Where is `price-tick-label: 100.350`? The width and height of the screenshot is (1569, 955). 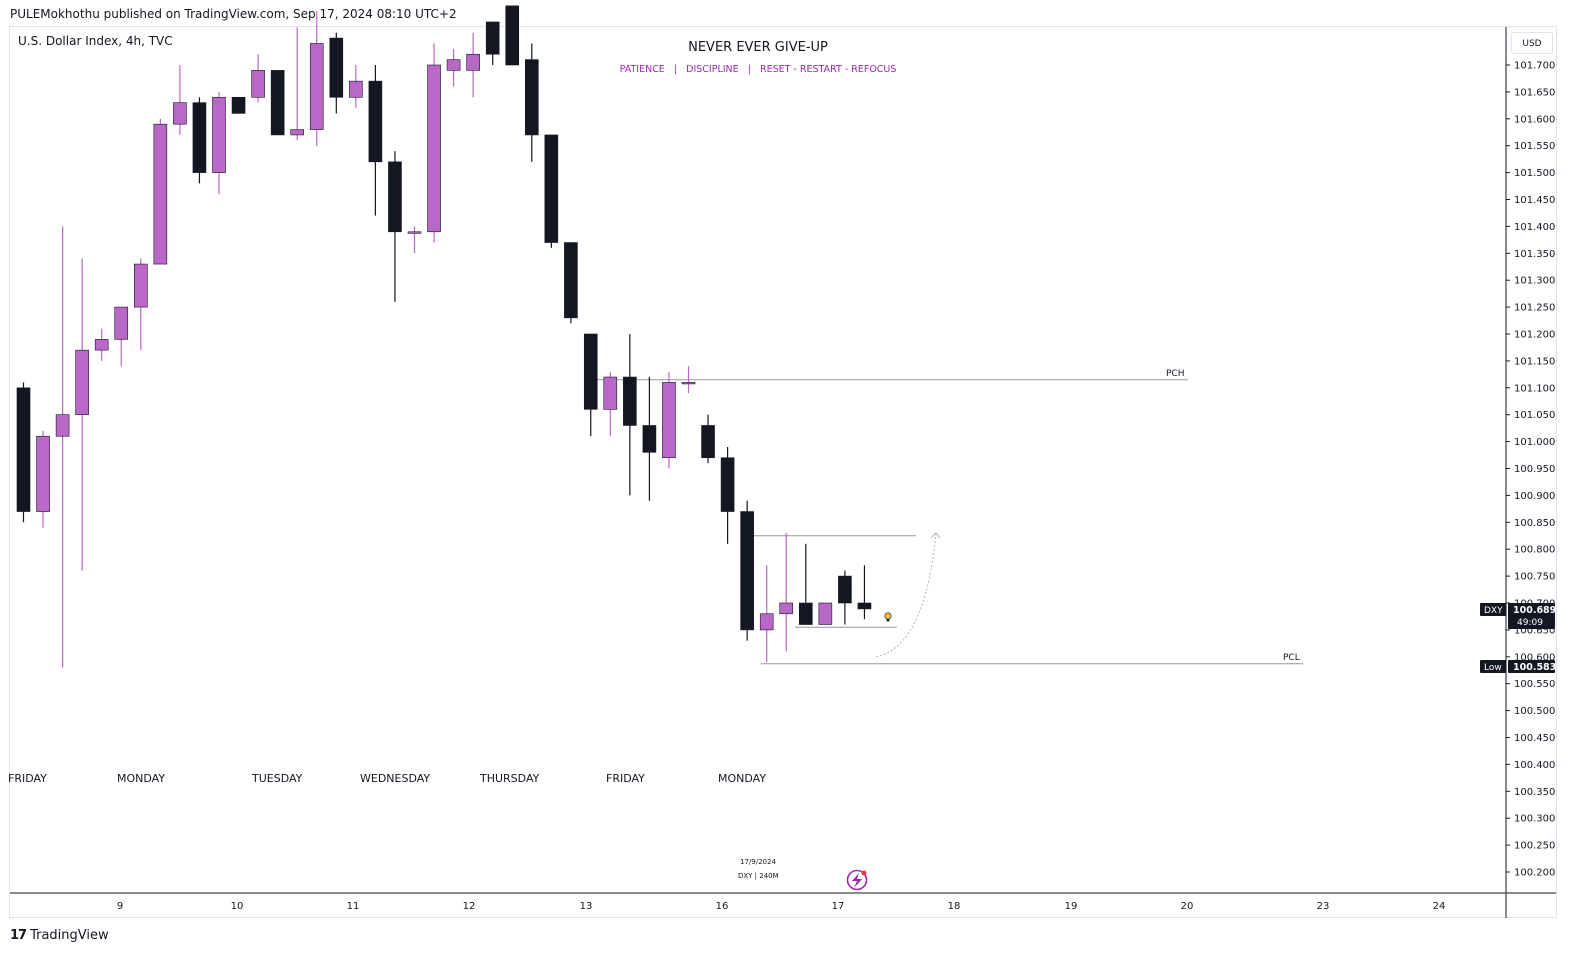 price-tick-label: 100.350 is located at coordinates (1534, 792).